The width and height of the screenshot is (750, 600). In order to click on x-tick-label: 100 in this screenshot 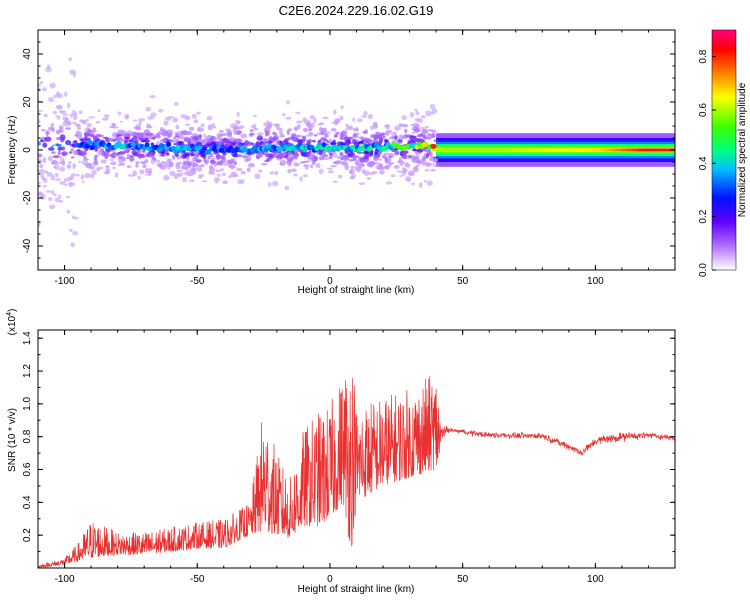, I will do `click(595, 281)`.